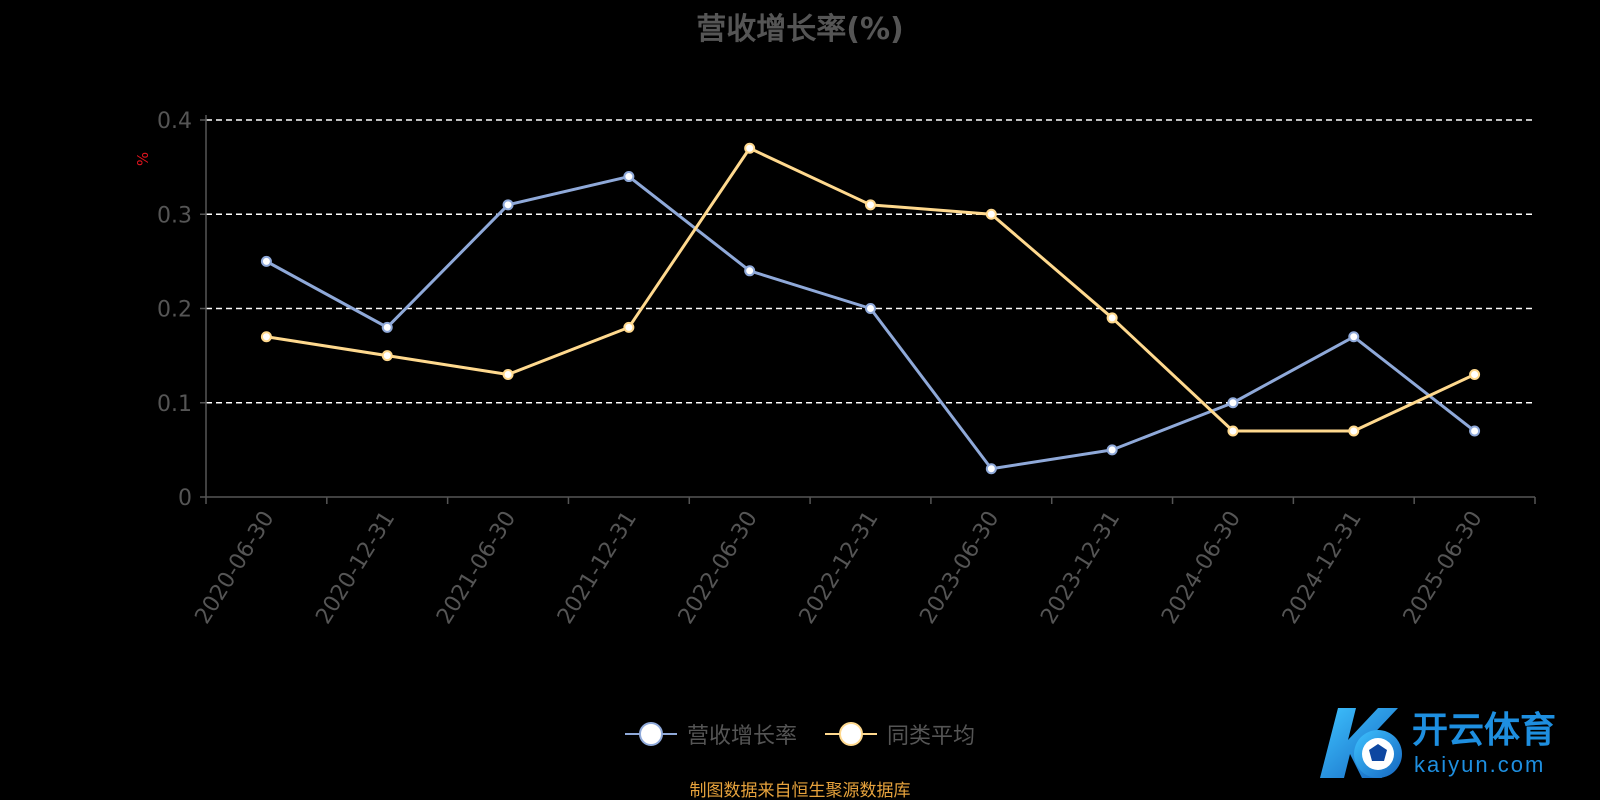  Describe the element at coordinates (800, 790) in the screenshot. I see `source-note: 制图数据来自恒生聚源数据库` at that location.